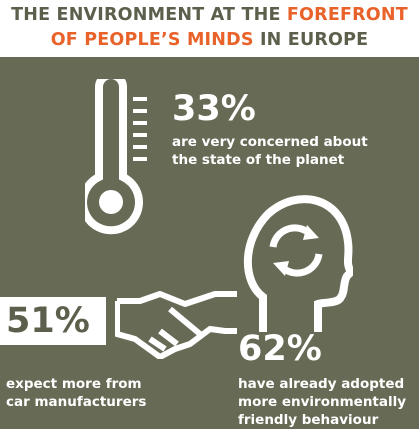 Image resolution: width=419 pixels, height=429 pixels. I want to click on description-line: expect more from, so click(74, 384).